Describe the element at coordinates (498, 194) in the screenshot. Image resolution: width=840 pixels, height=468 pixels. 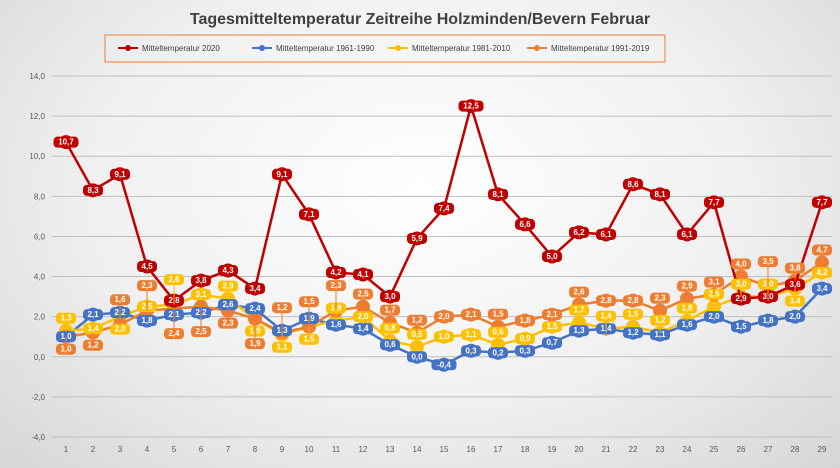
I see `data-label: 8,1` at that location.